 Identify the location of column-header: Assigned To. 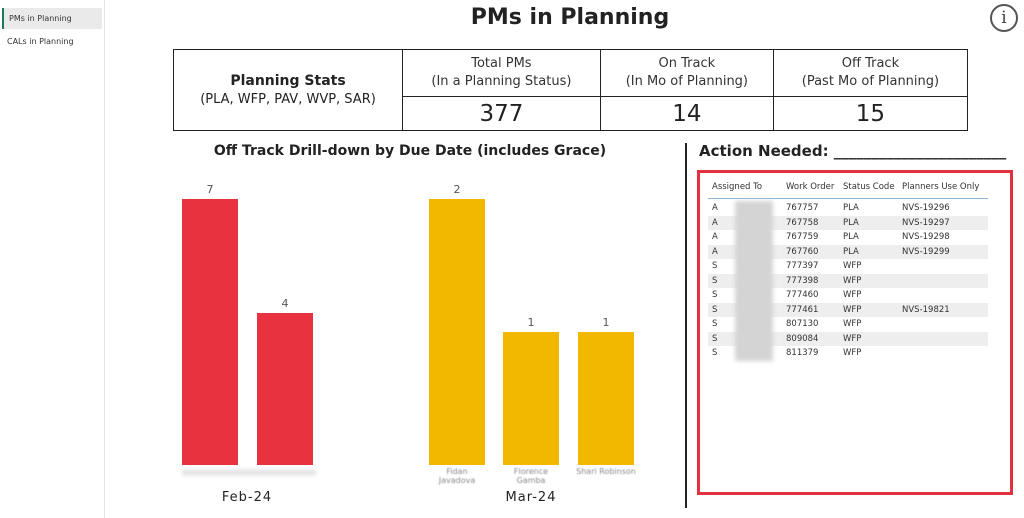
(737, 187).